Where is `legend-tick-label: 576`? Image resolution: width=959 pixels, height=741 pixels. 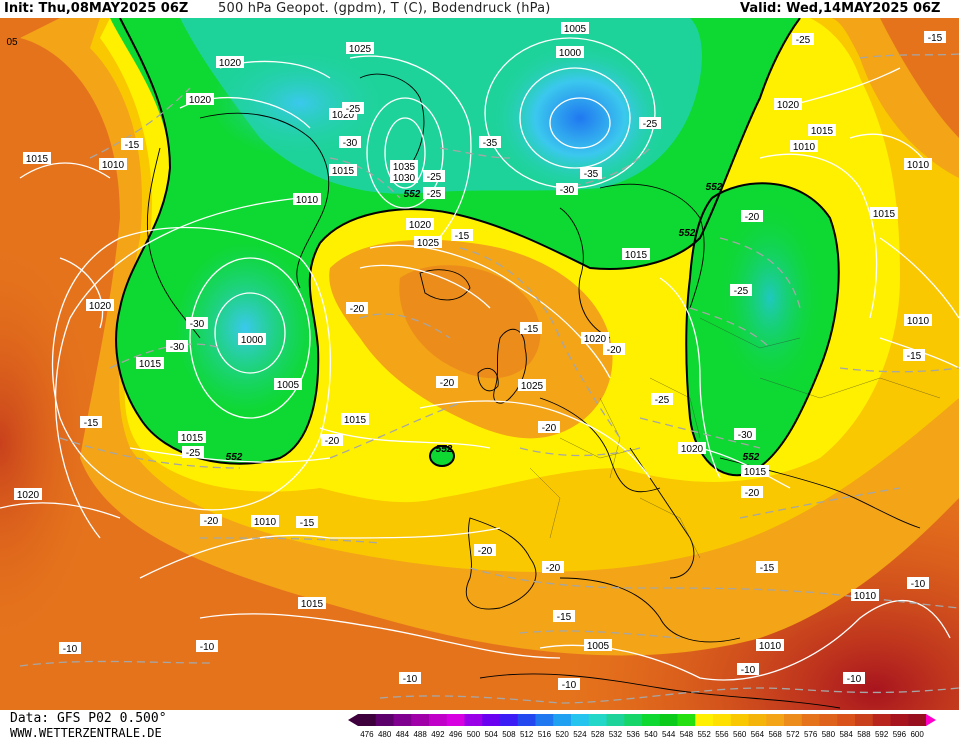 legend-tick-label: 576 is located at coordinates (811, 734).